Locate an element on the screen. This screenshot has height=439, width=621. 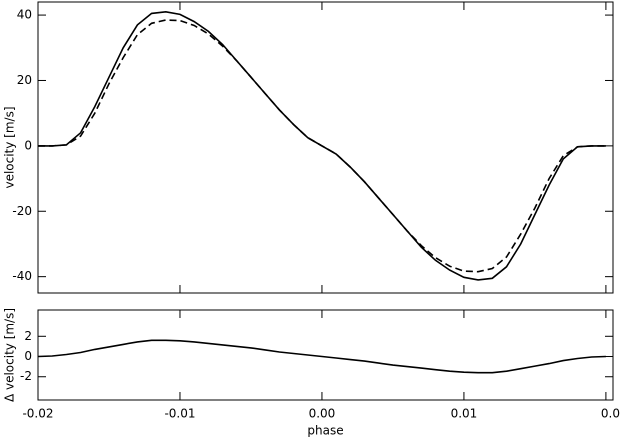
line-series is located at coordinates (321, 356).